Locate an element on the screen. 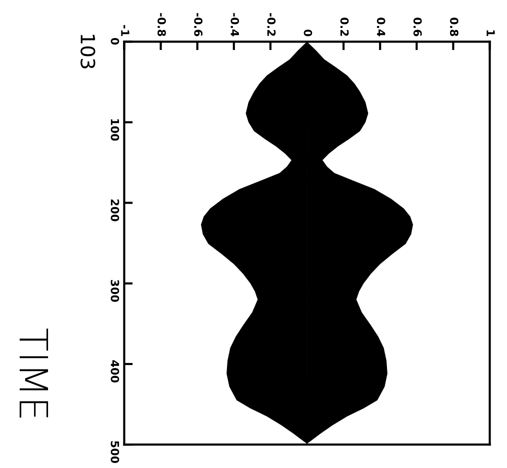 The height and width of the screenshot is (468, 507). y-axis-title: TIME is located at coordinates (34, 373).